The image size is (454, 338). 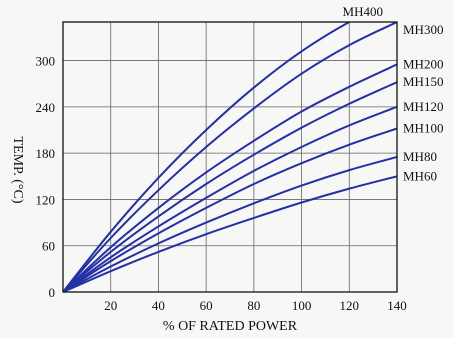 What do you see at coordinates (350, 305) in the screenshot?
I see `x-tick-label: 120` at bounding box center [350, 305].